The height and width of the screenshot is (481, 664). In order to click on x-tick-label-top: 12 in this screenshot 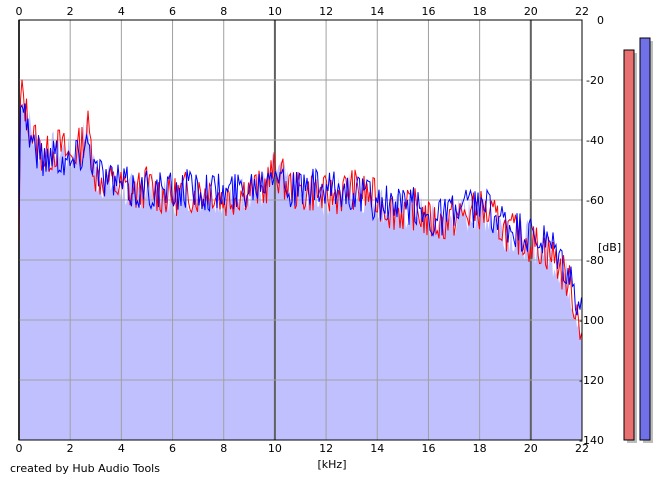, I will do `click(326, 11)`.